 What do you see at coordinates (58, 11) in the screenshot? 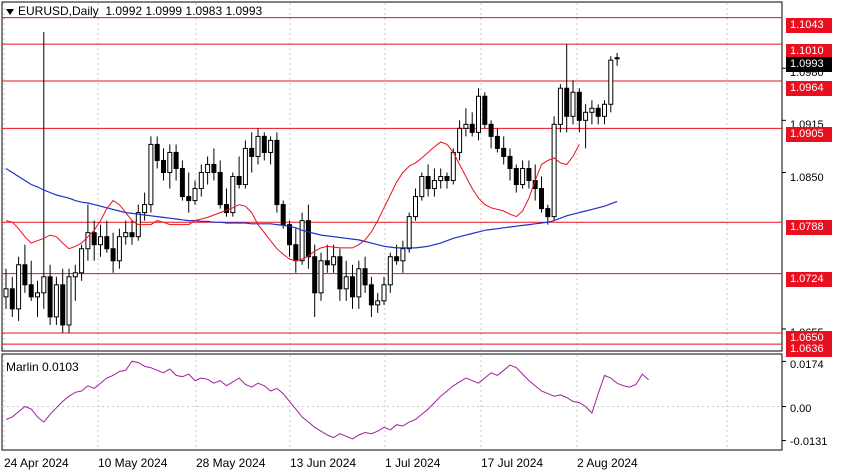
I see `symbol-label: EURUSD,Daily` at bounding box center [58, 11].